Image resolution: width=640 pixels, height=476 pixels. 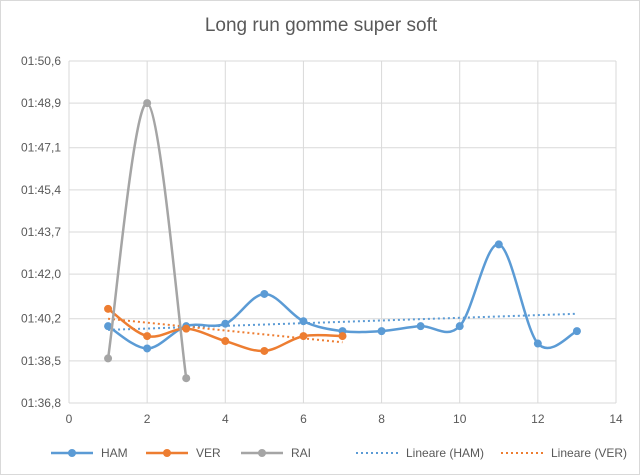 I want to click on x-tick-label: 2, so click(x=147, y=419).